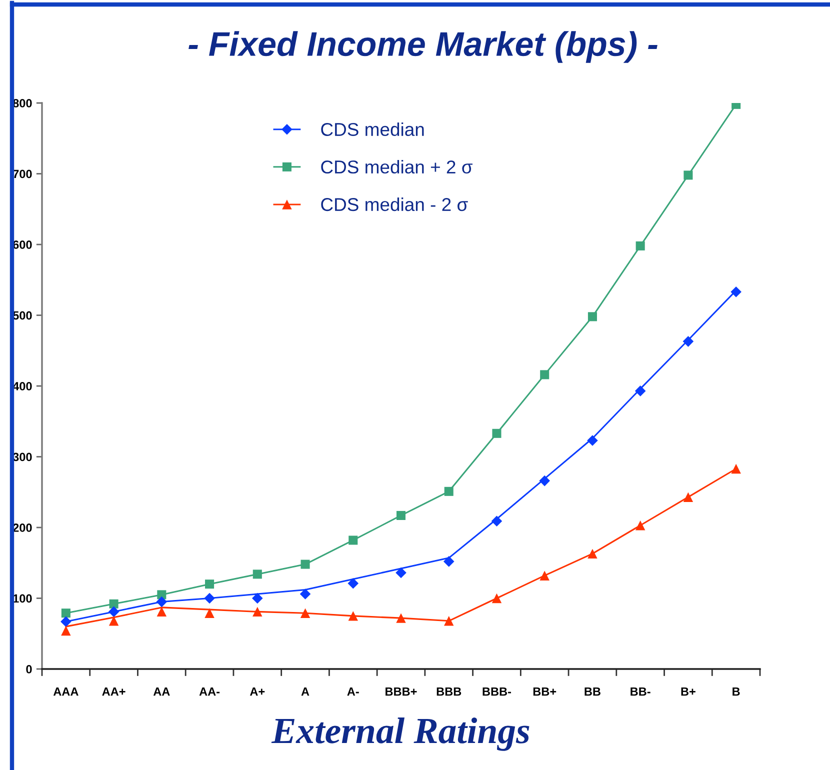  I want to click on x-tick-label: BBB+, so click(401, 691).